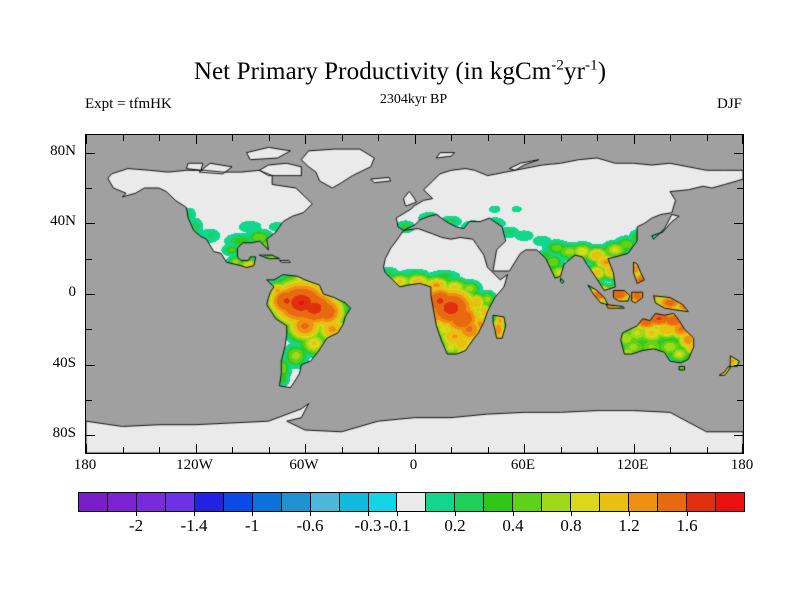 Image resolution: width=800 pixels, height=600 pixels. What do you see at coordinates (632, 465) in the screenshot?
I see `x-axis-tick-label: 120E` at bounding box center [632, 465].